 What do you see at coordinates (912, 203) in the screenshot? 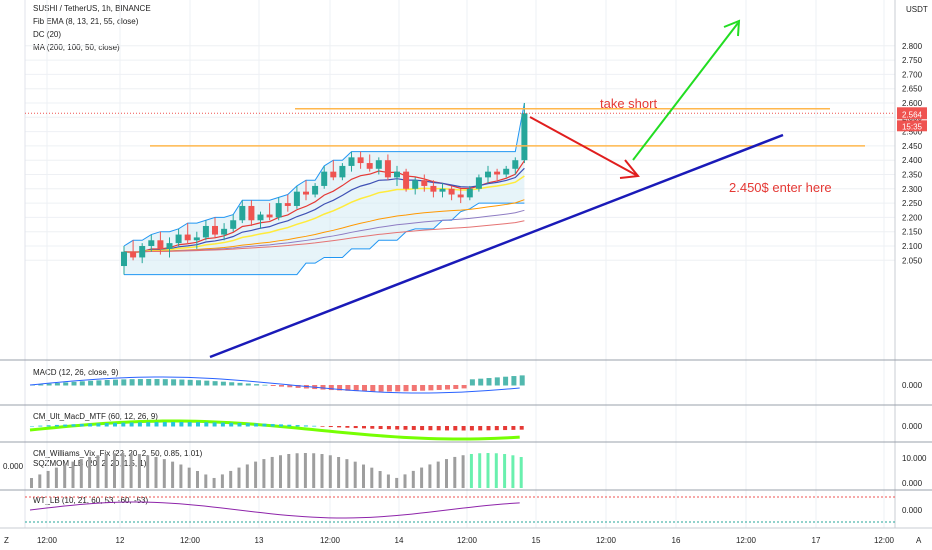
I see `price-tick-label: 2.250` at bounding box center [912, 203].